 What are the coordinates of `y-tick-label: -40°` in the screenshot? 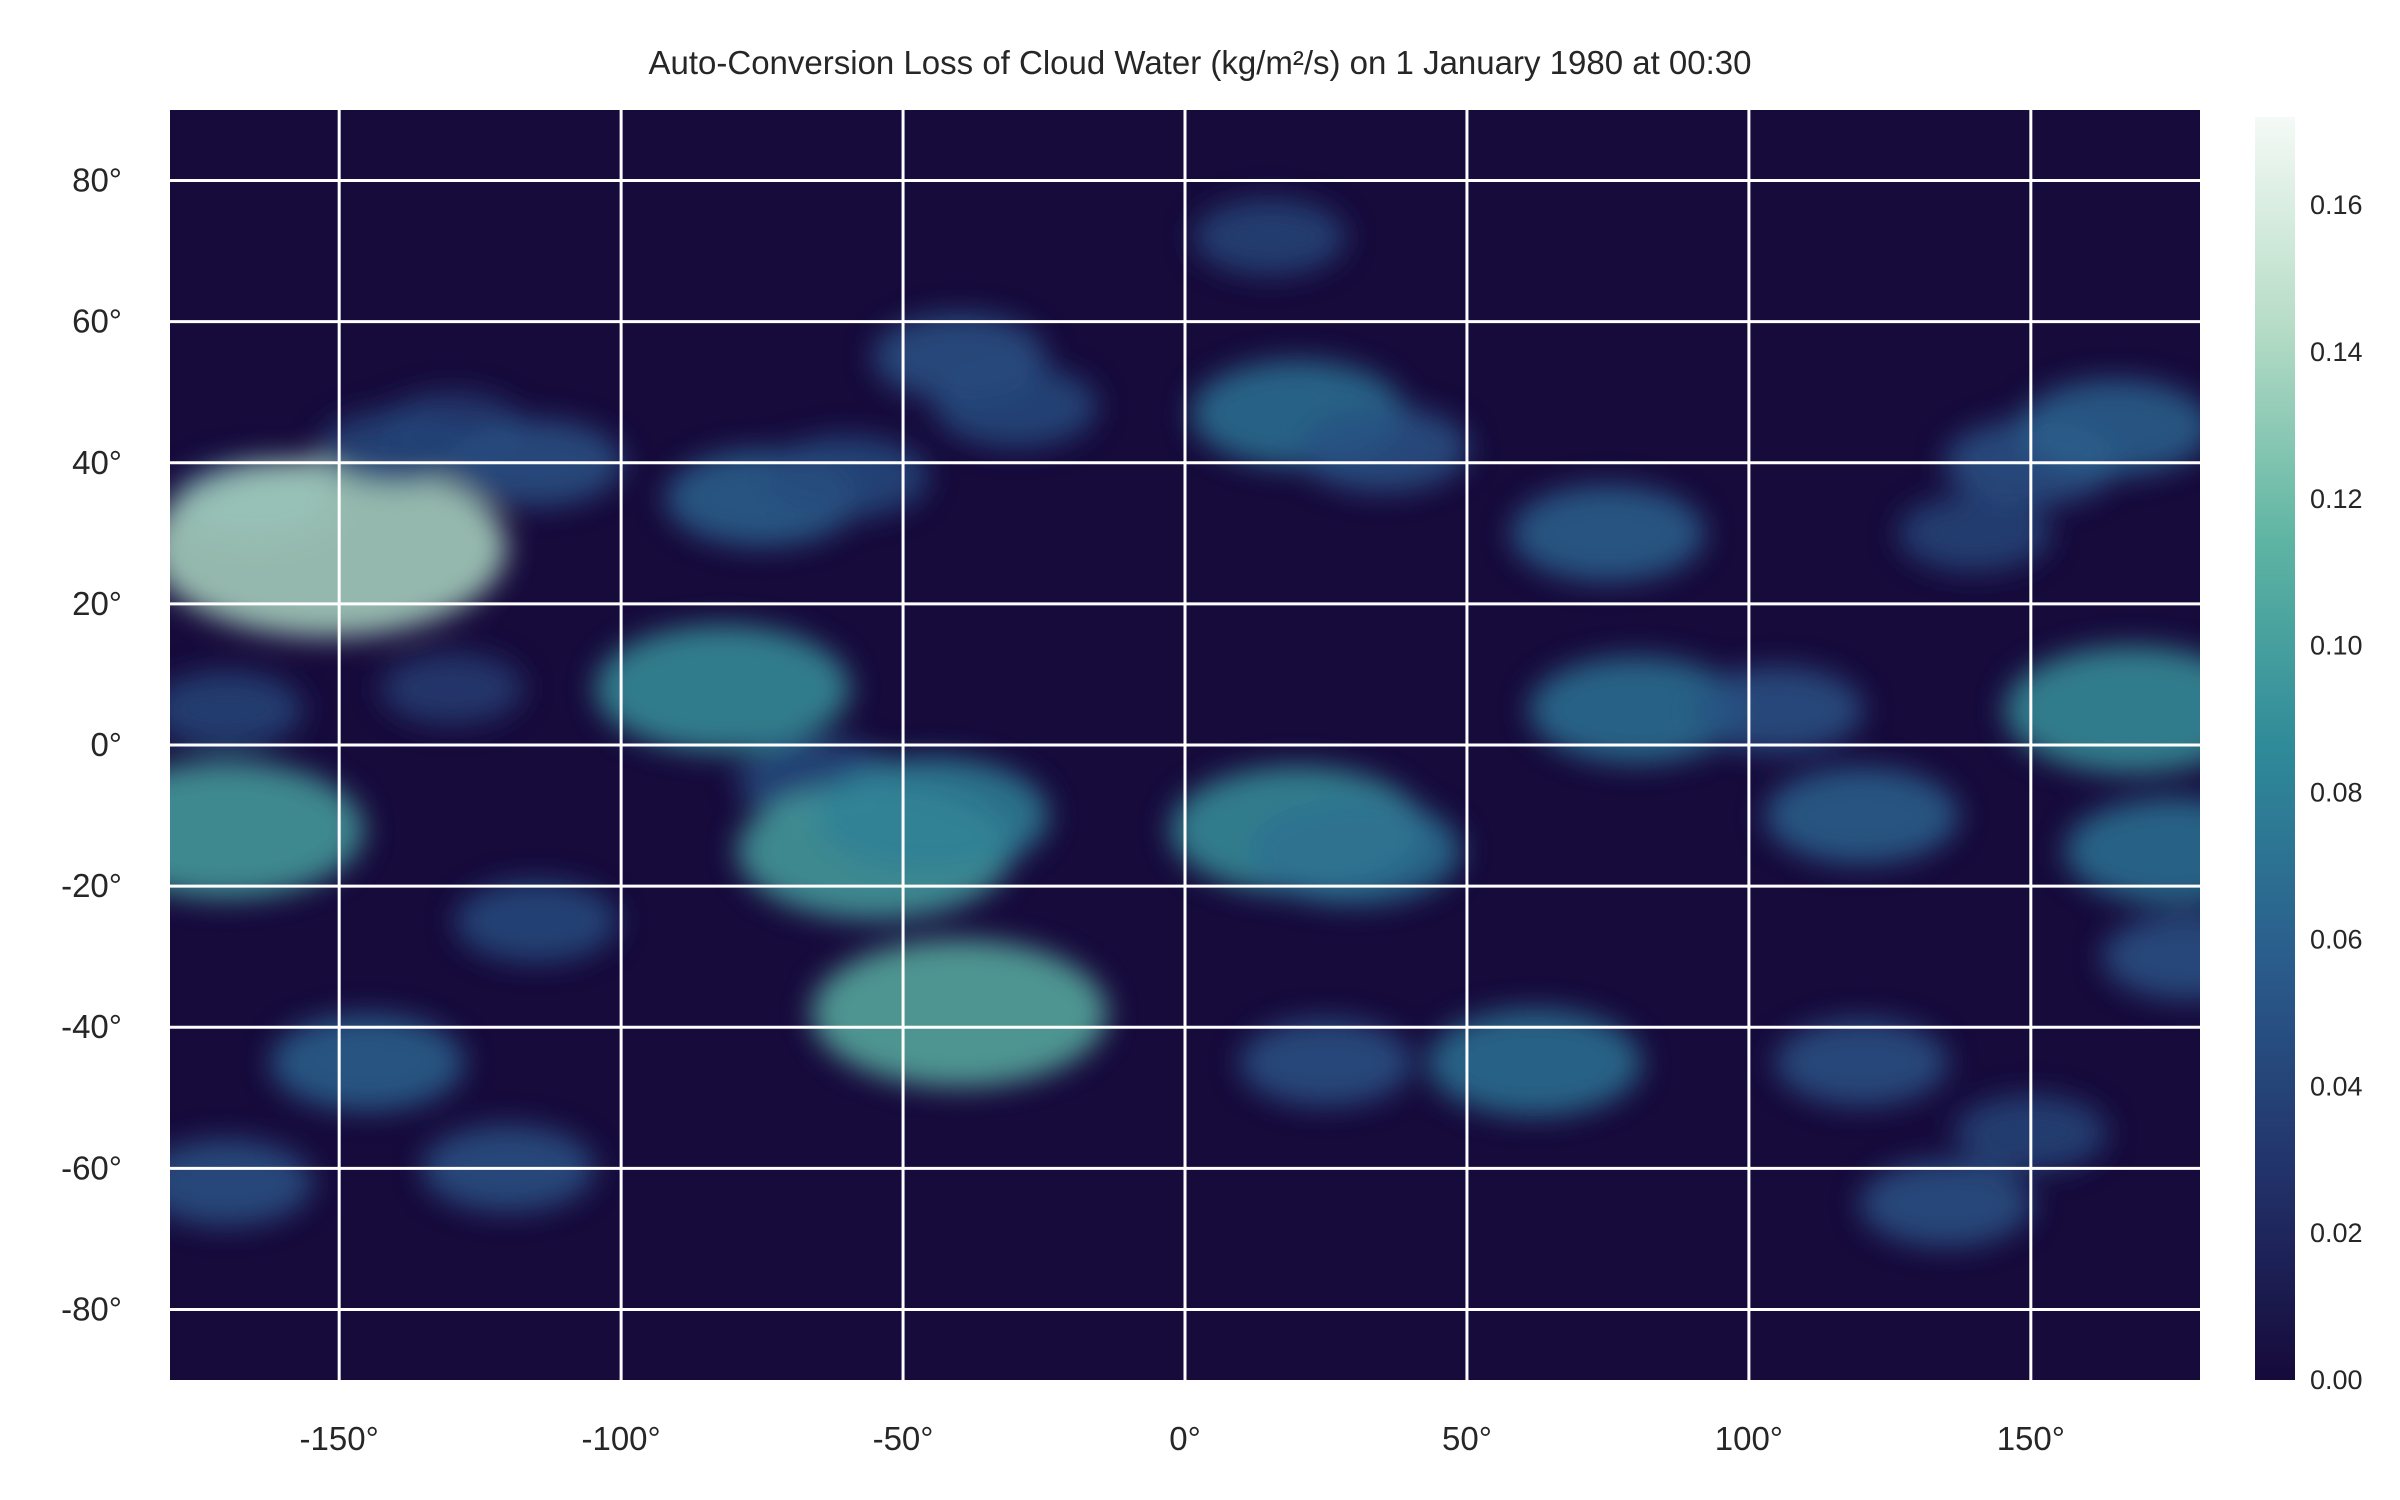 It's located at (91, 1026).